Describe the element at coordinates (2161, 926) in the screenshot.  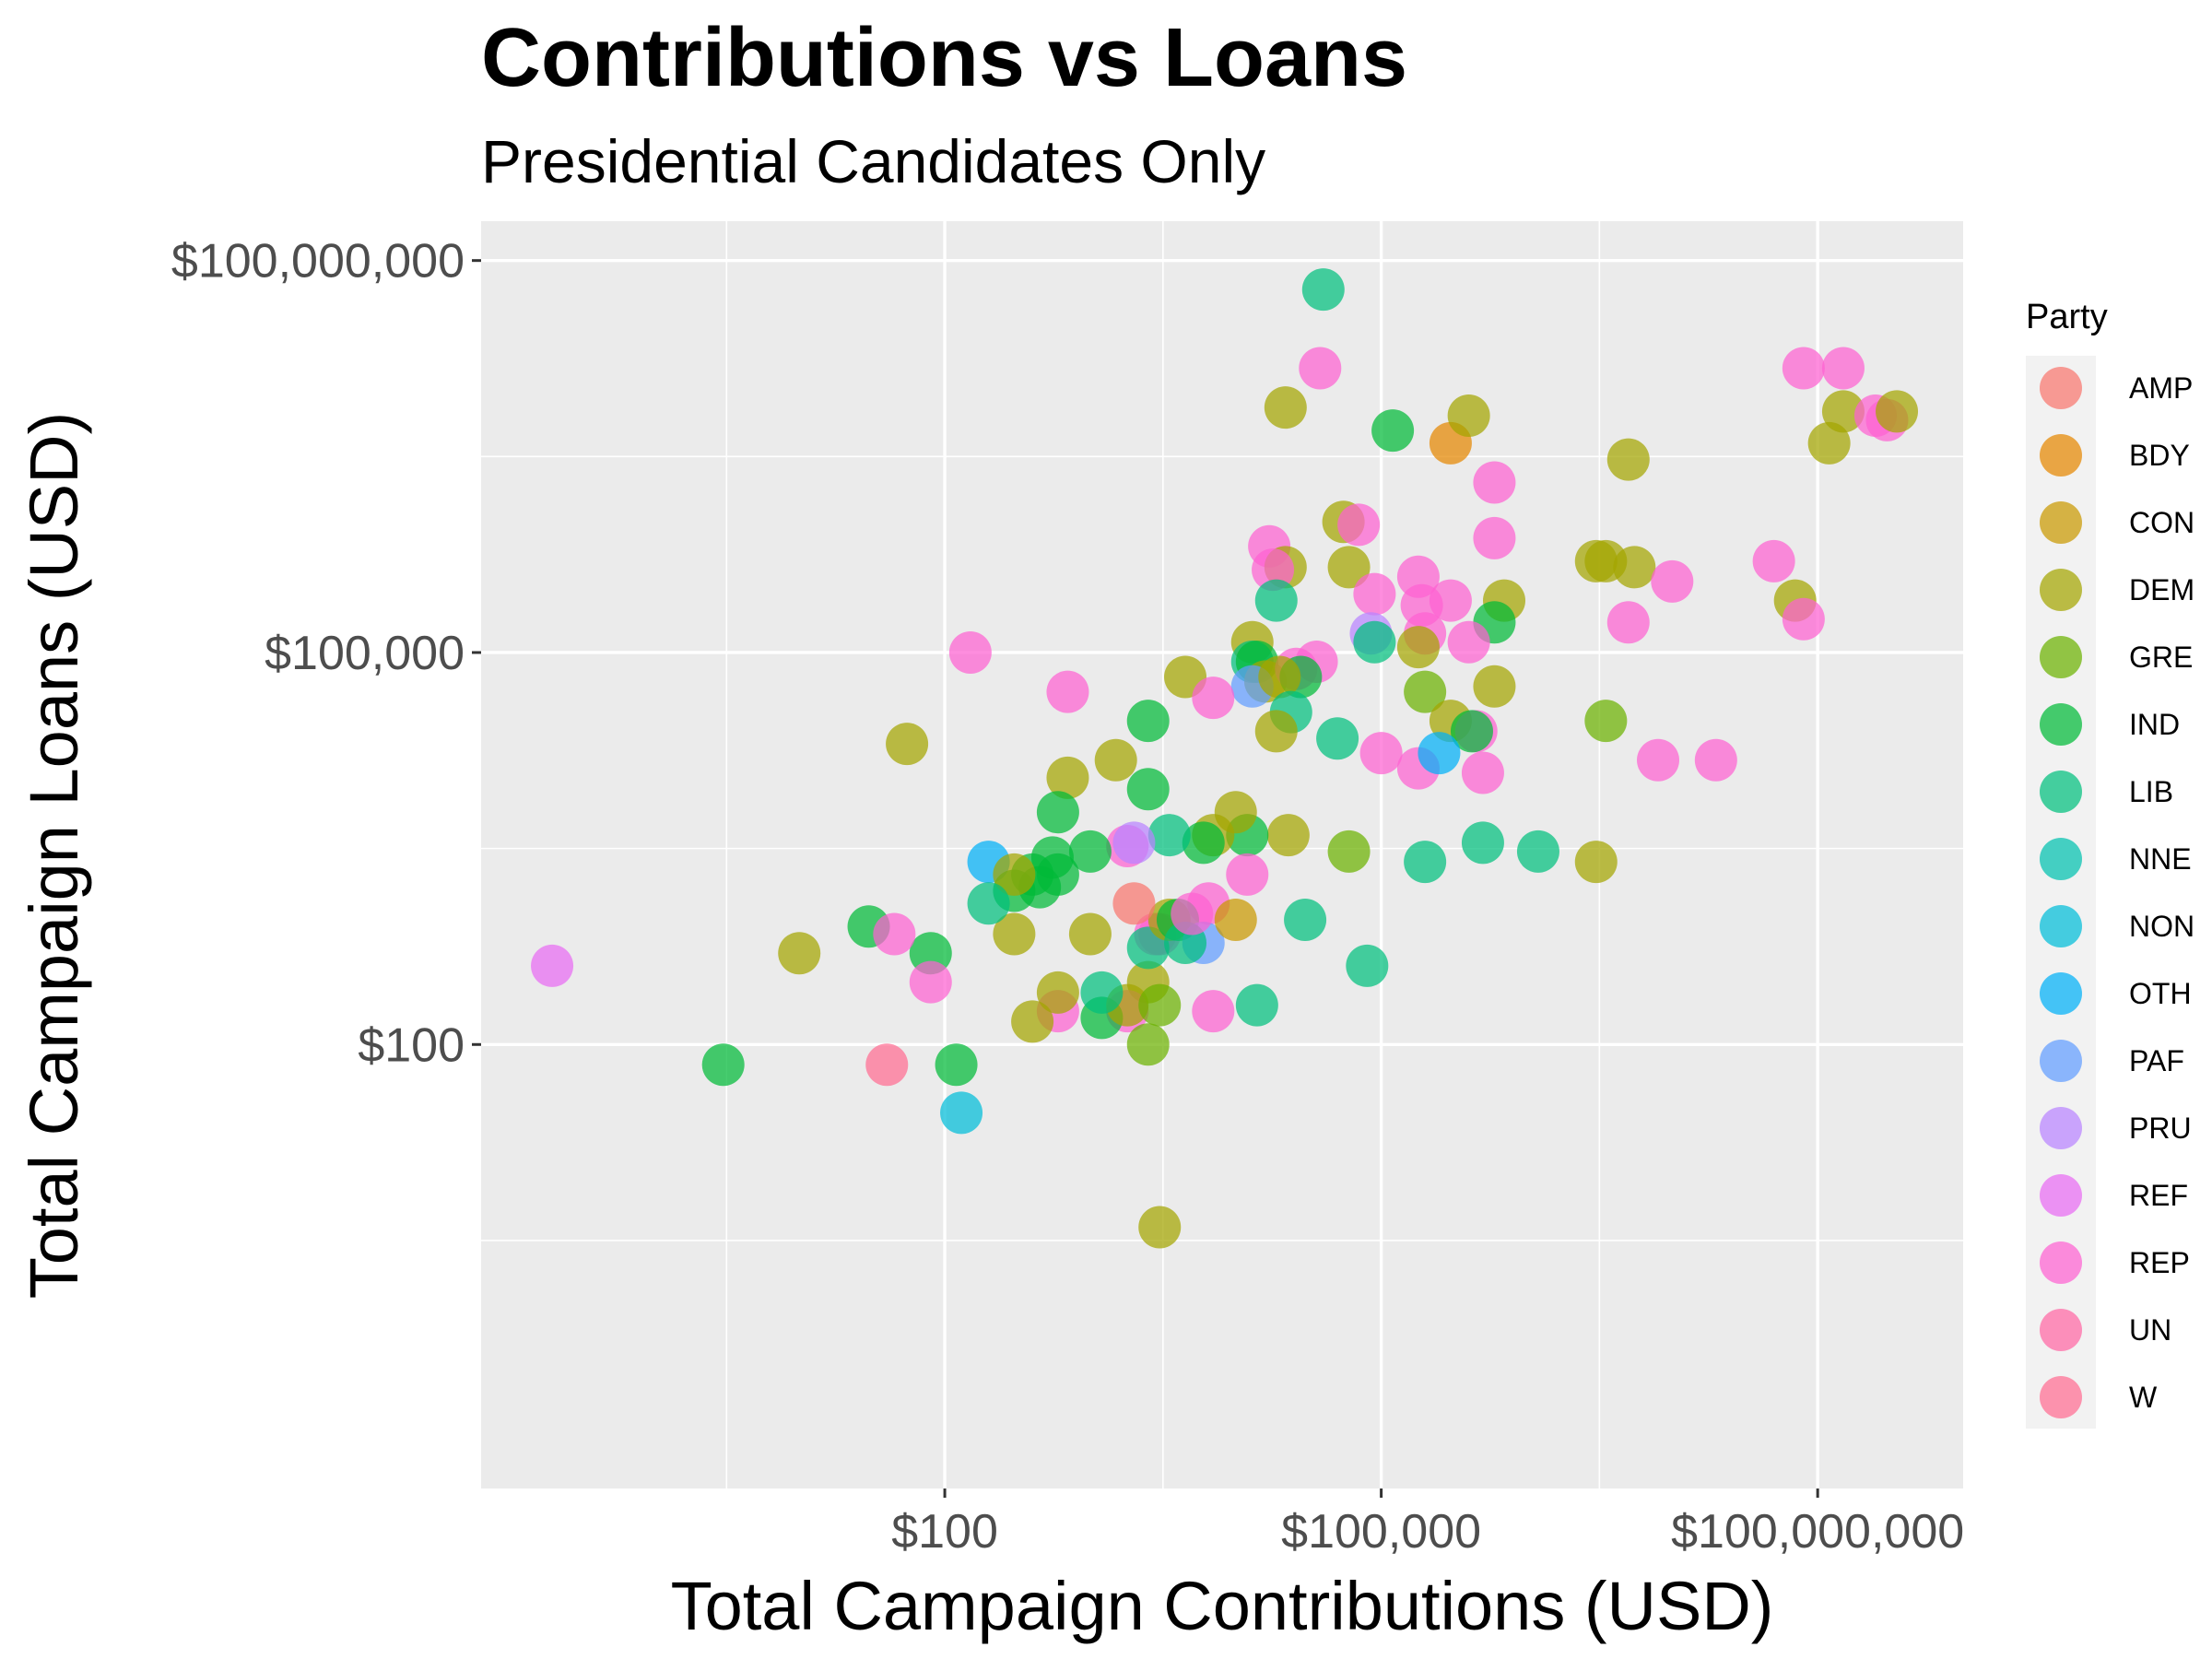
I see `legend-label-non: NON` at that location.